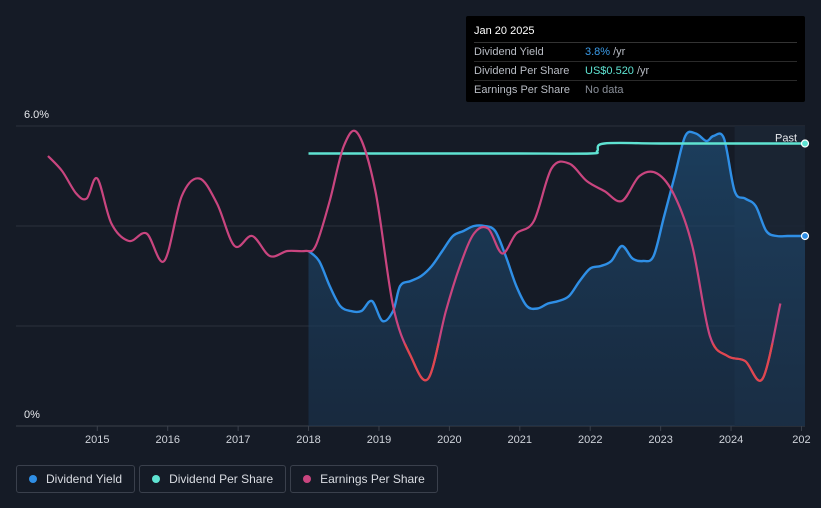 This screenshot has height=508, width=821. What do you see at coordinates (449, 440) in the screenshot?
I see `x-tick-label: 2020` at bounding box center [449, 440].